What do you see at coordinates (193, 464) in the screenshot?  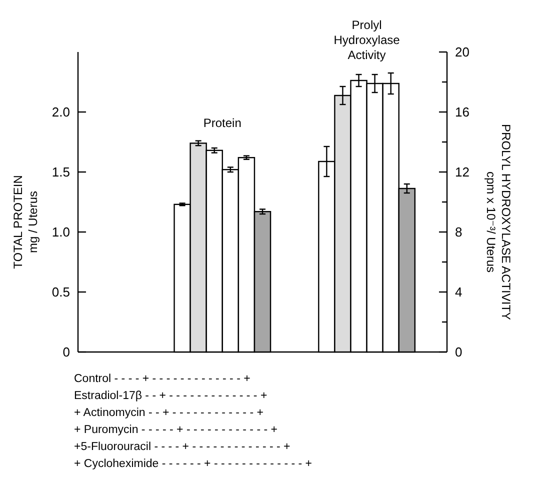 I see `text: + Cycloheximide - - - - - - + - - - - - - - - - - - - - +` at bounding box center [193, 464].